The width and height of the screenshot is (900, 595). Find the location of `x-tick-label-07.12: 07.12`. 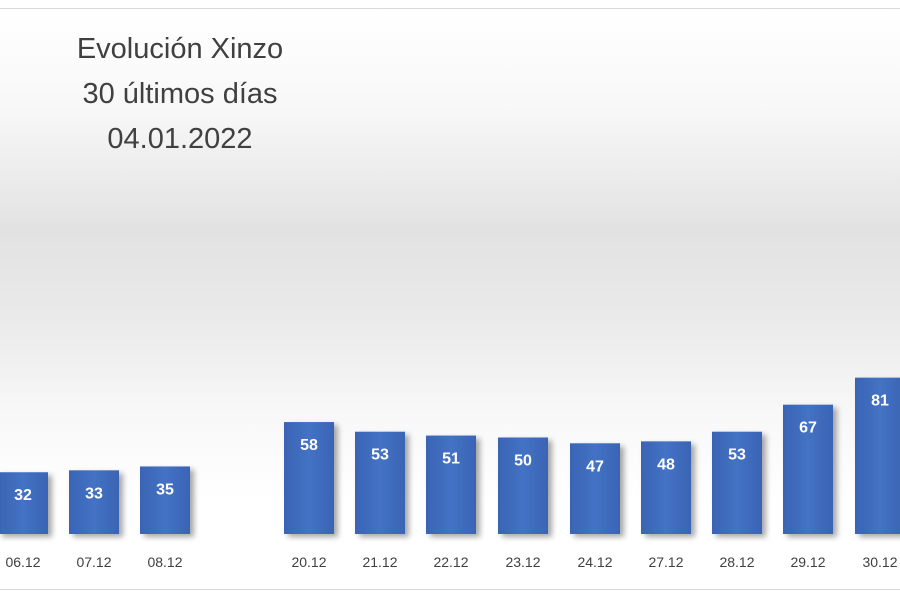

x-tick-label-07.12: 07.12 is located at coordinates (93, 562).